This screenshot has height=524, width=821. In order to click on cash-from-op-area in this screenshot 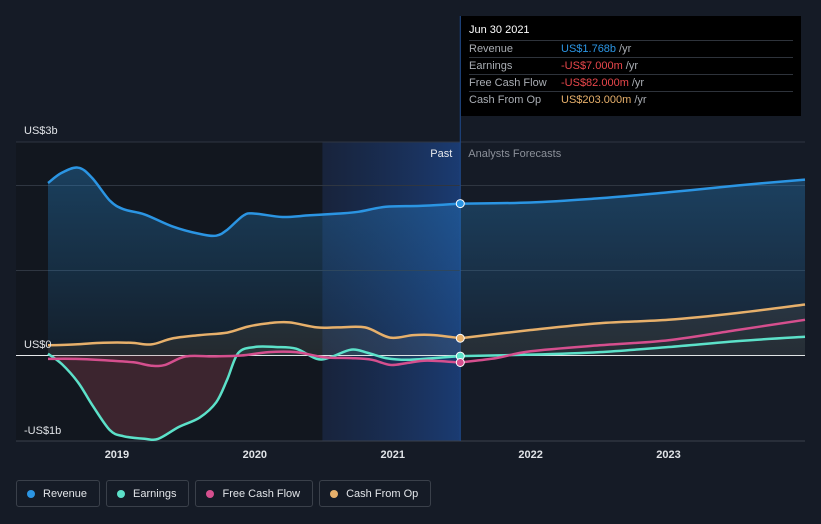, I will do `click(426, 330)`.